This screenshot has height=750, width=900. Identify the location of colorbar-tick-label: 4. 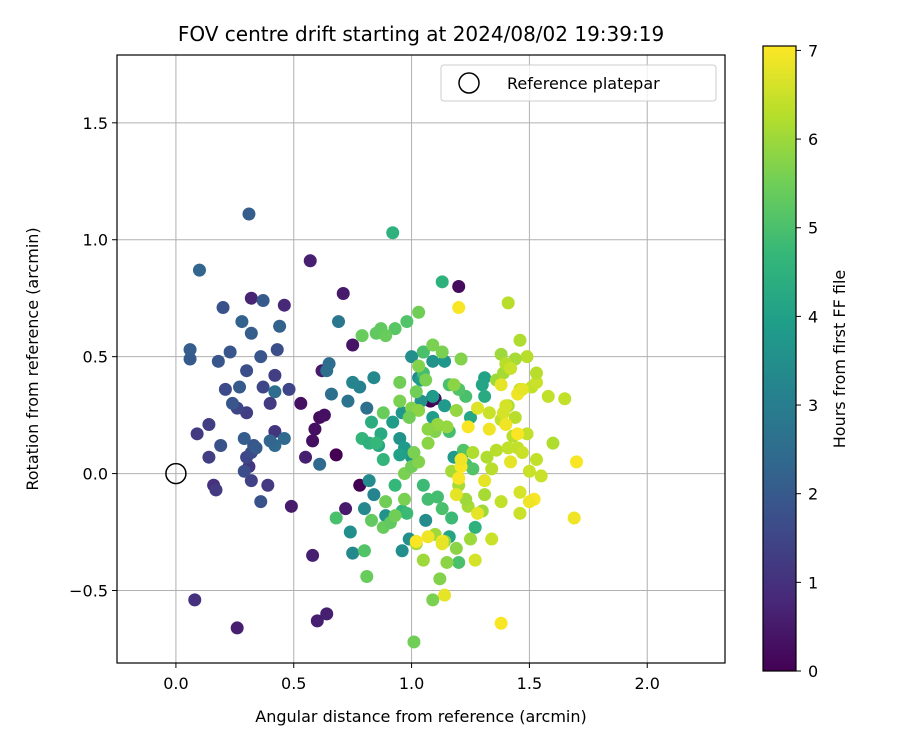
(813, 316).